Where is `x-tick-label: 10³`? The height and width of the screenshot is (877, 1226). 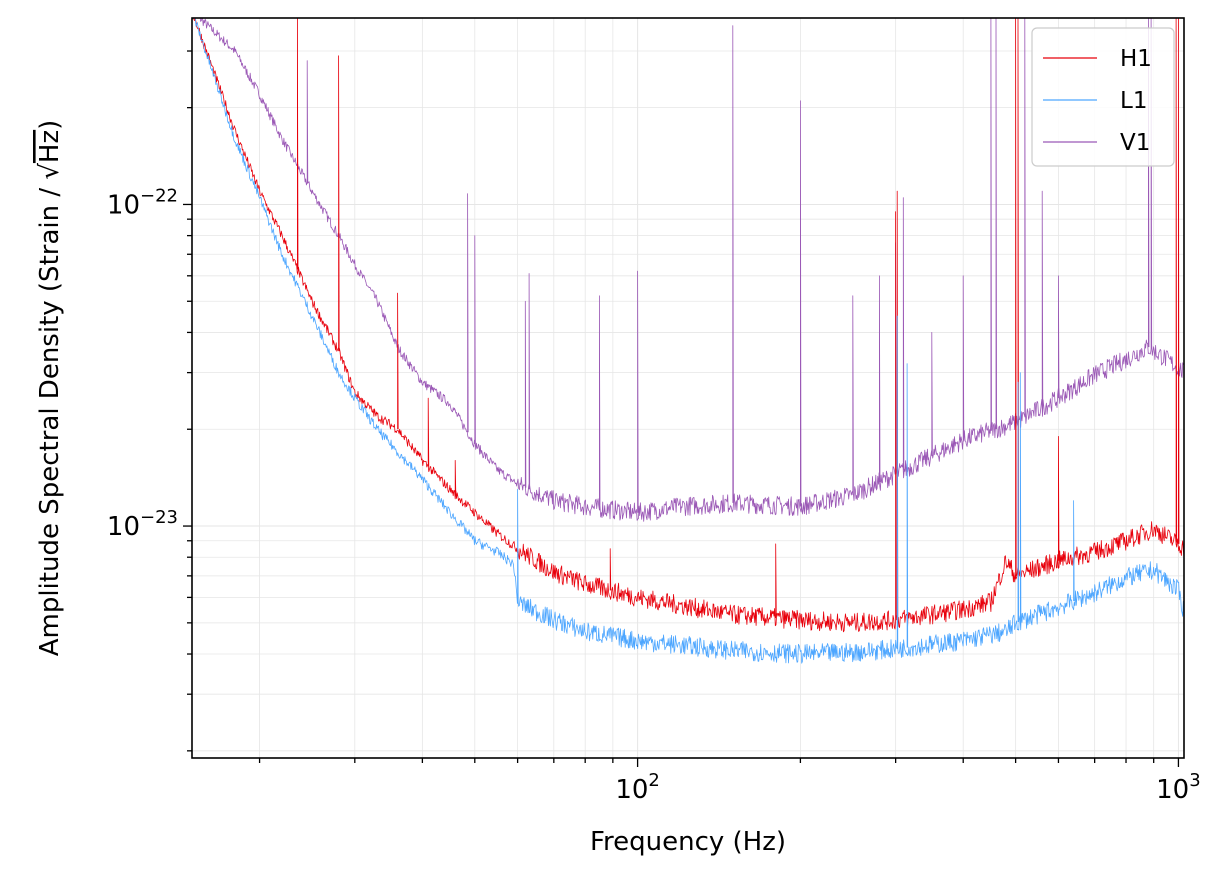 x-tick-label: 10³ is located at coordinates (1178, 787).